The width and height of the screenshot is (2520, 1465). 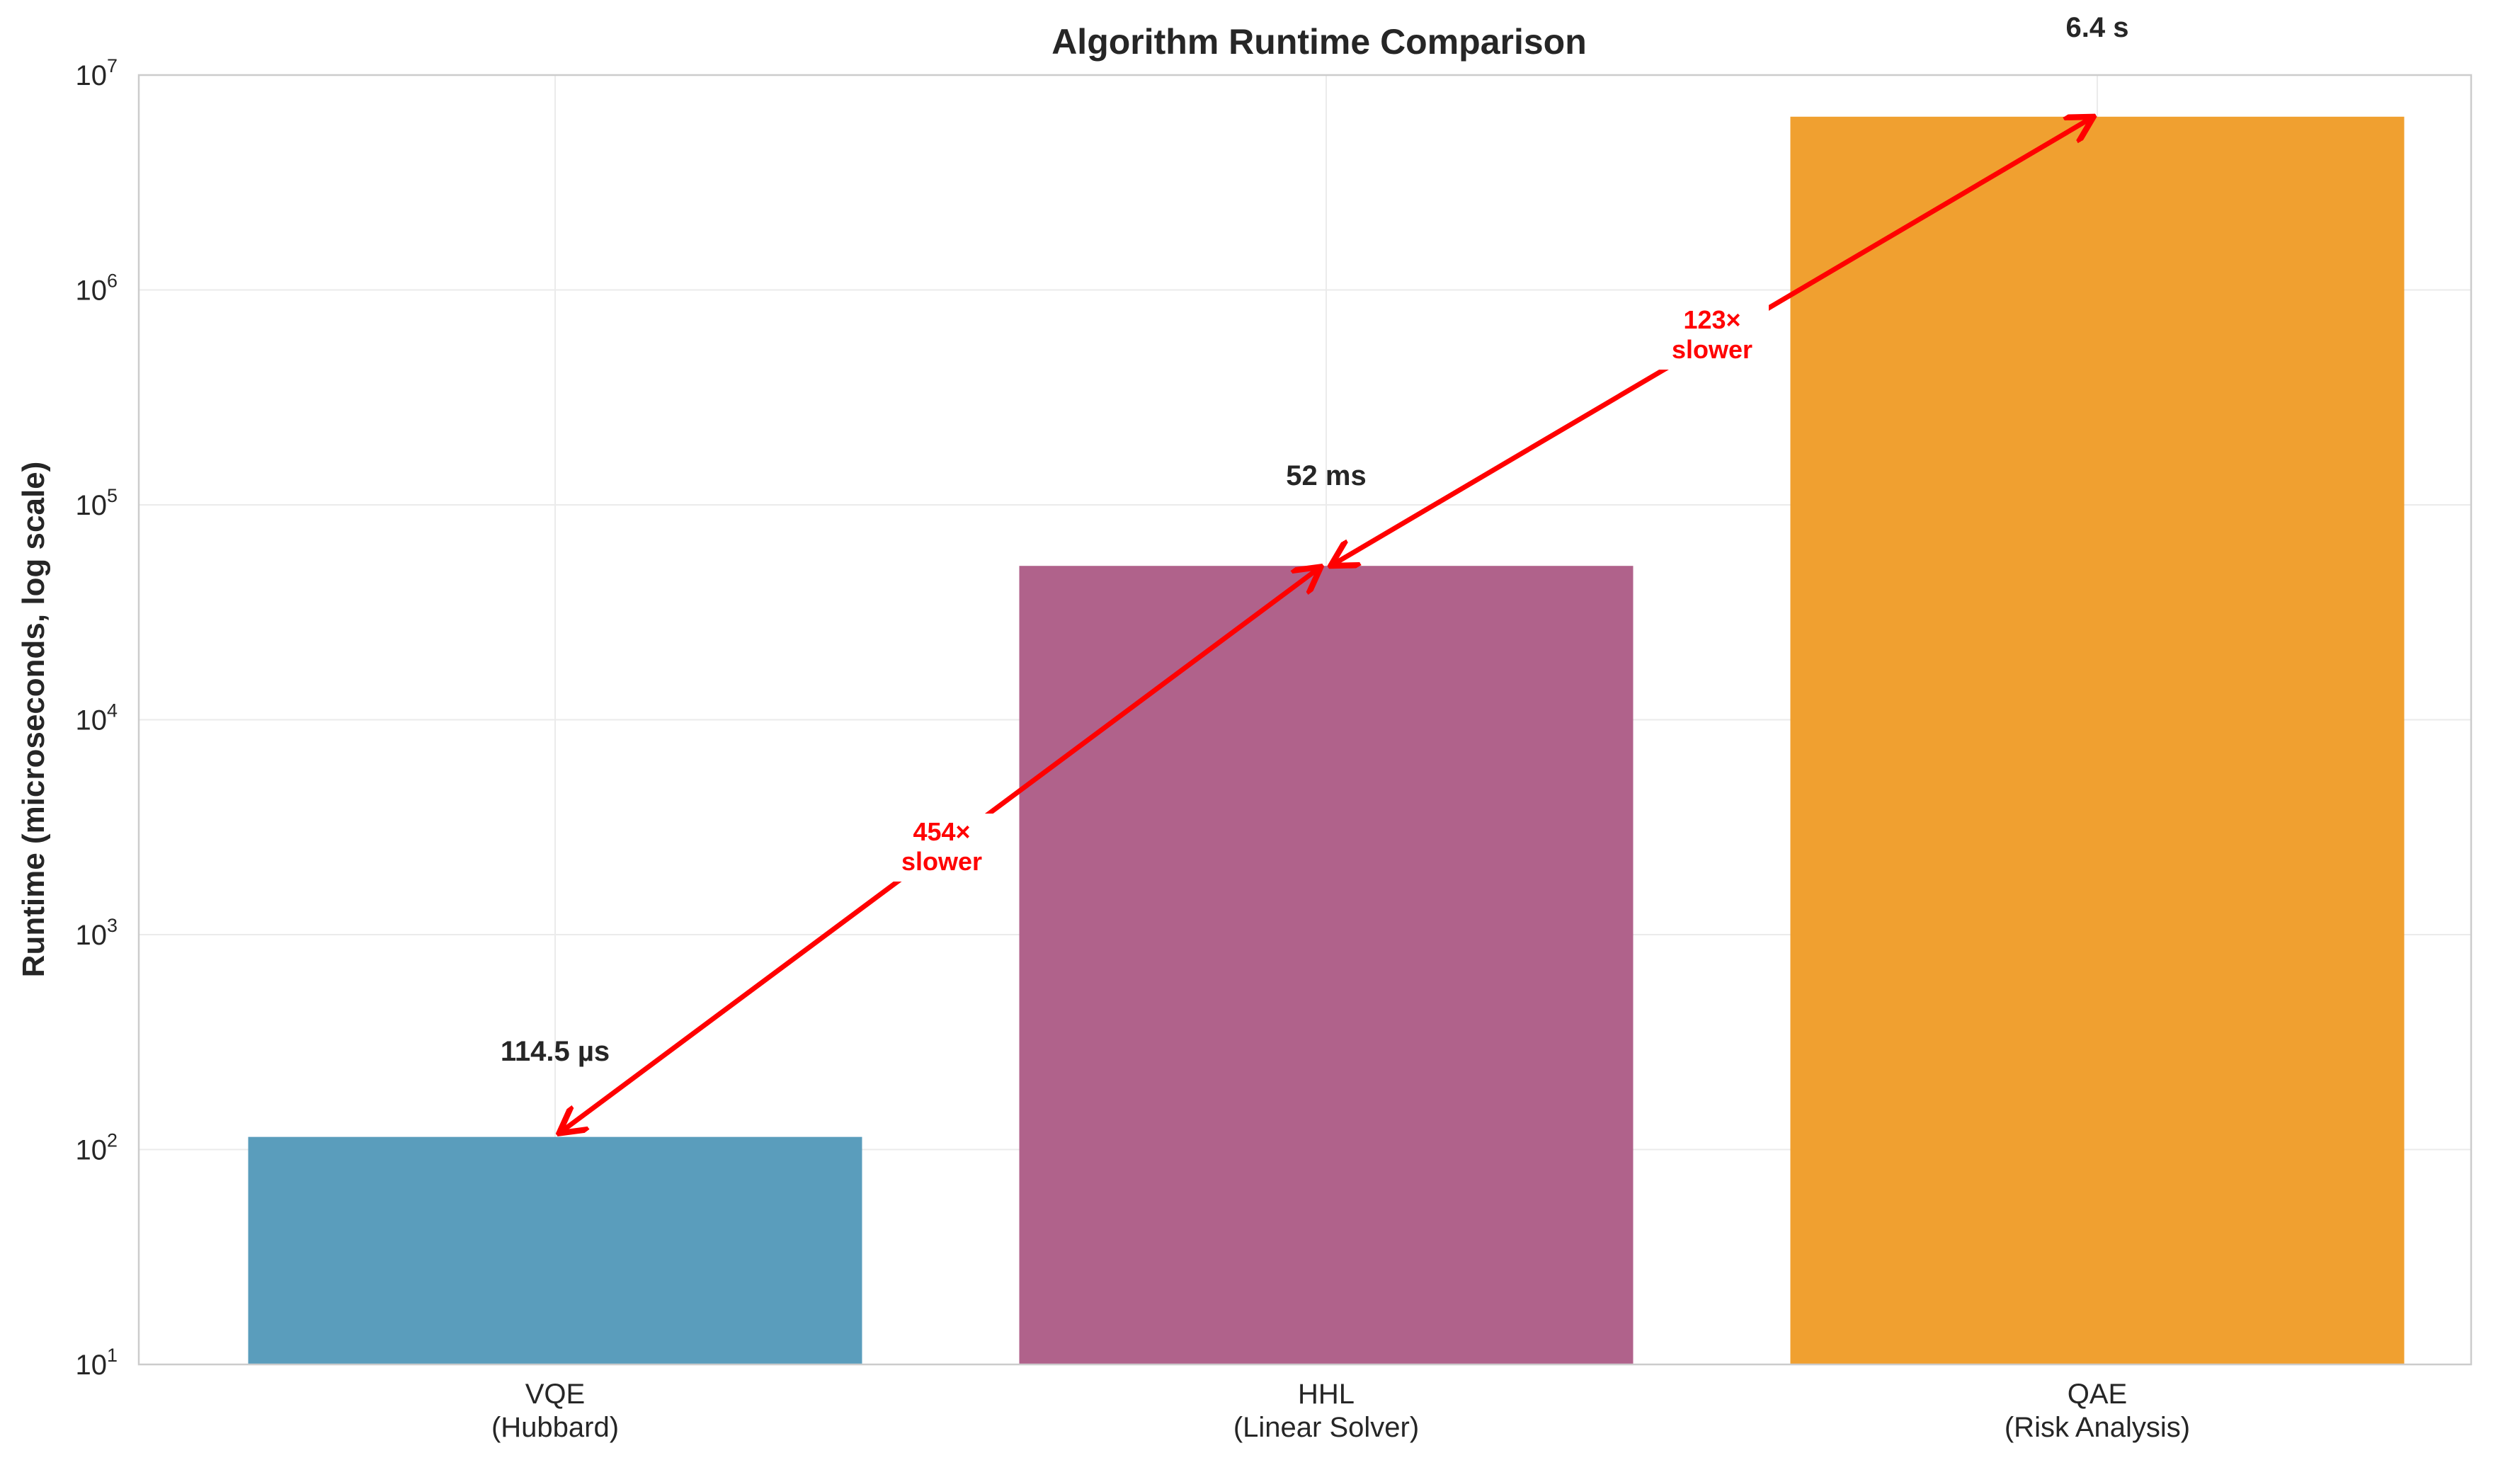 What do you see at coordinates (1326, 1394) in the screenshot?
I see `x-tick-label: HHL` at bounding box center [1326, 1394].